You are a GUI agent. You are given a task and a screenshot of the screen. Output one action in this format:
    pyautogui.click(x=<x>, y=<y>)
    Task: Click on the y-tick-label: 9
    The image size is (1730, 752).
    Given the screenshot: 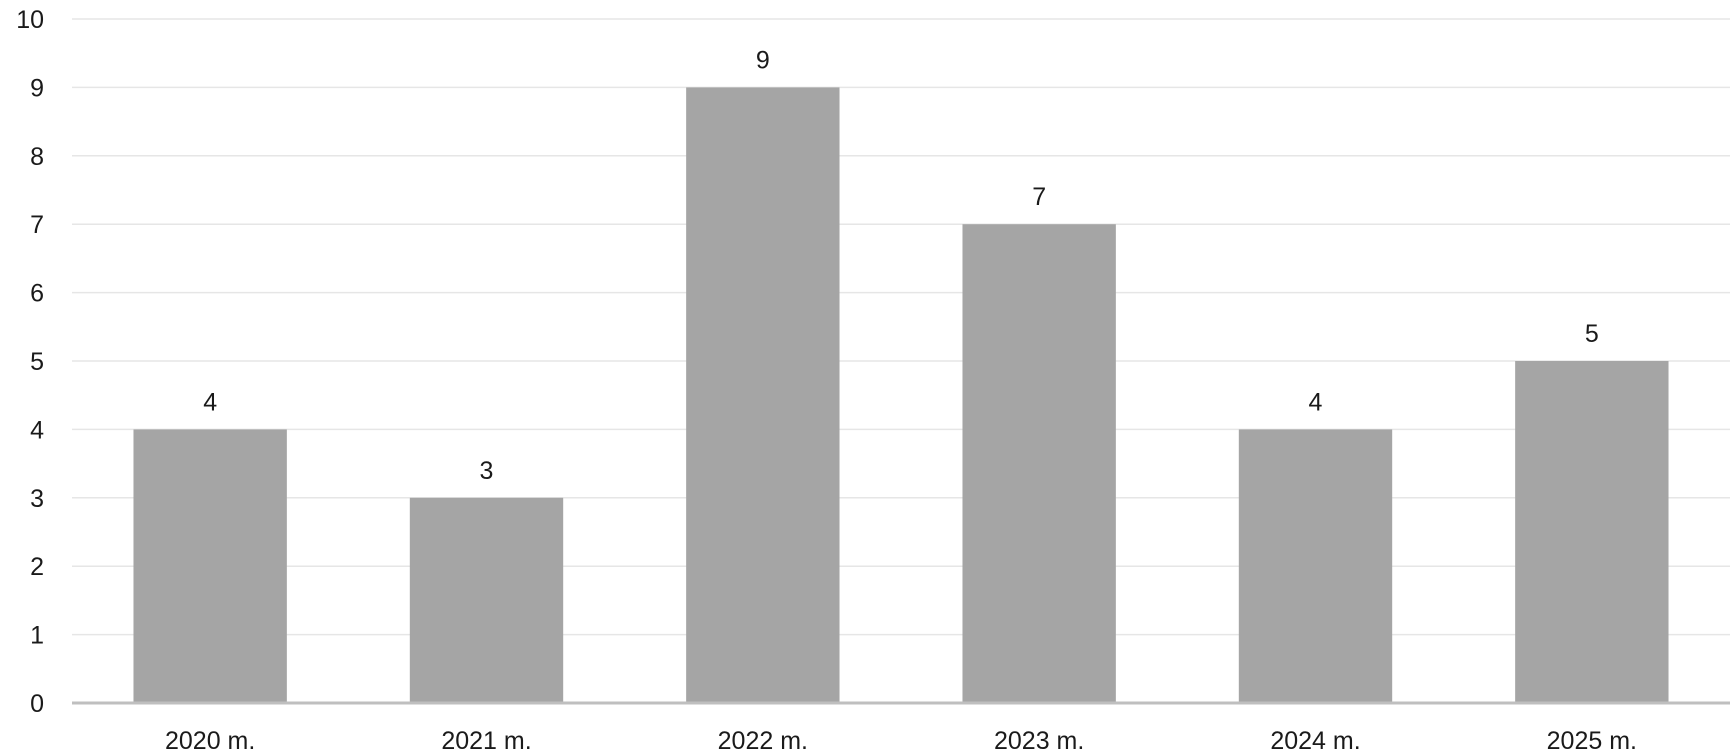 What is the action you would take?
    pyautogui.click(x=37, y=88)
    